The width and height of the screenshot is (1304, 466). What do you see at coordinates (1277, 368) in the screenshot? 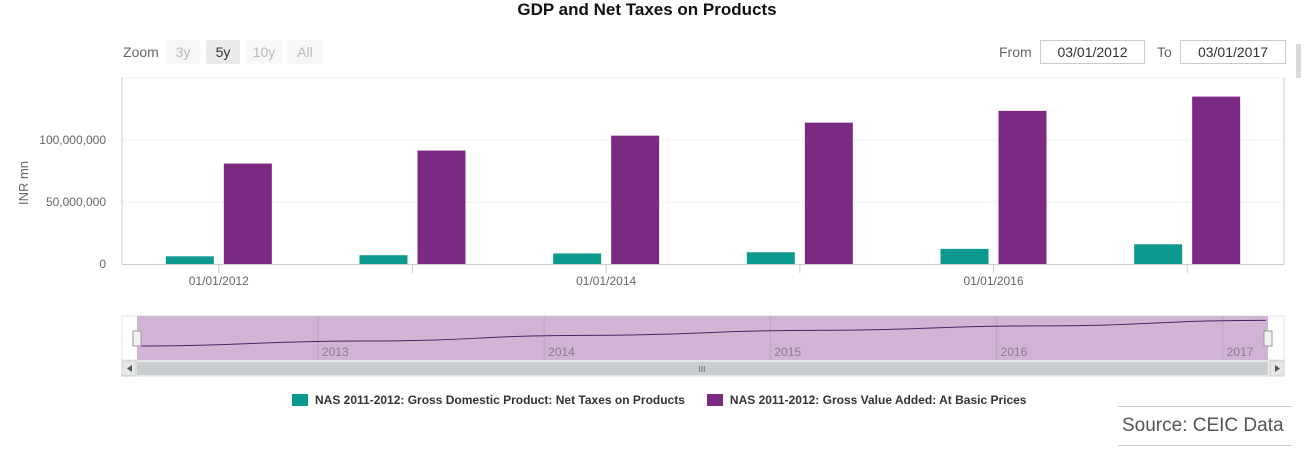
I see `arrow-right-icon` at bounding box center [1277, 368].